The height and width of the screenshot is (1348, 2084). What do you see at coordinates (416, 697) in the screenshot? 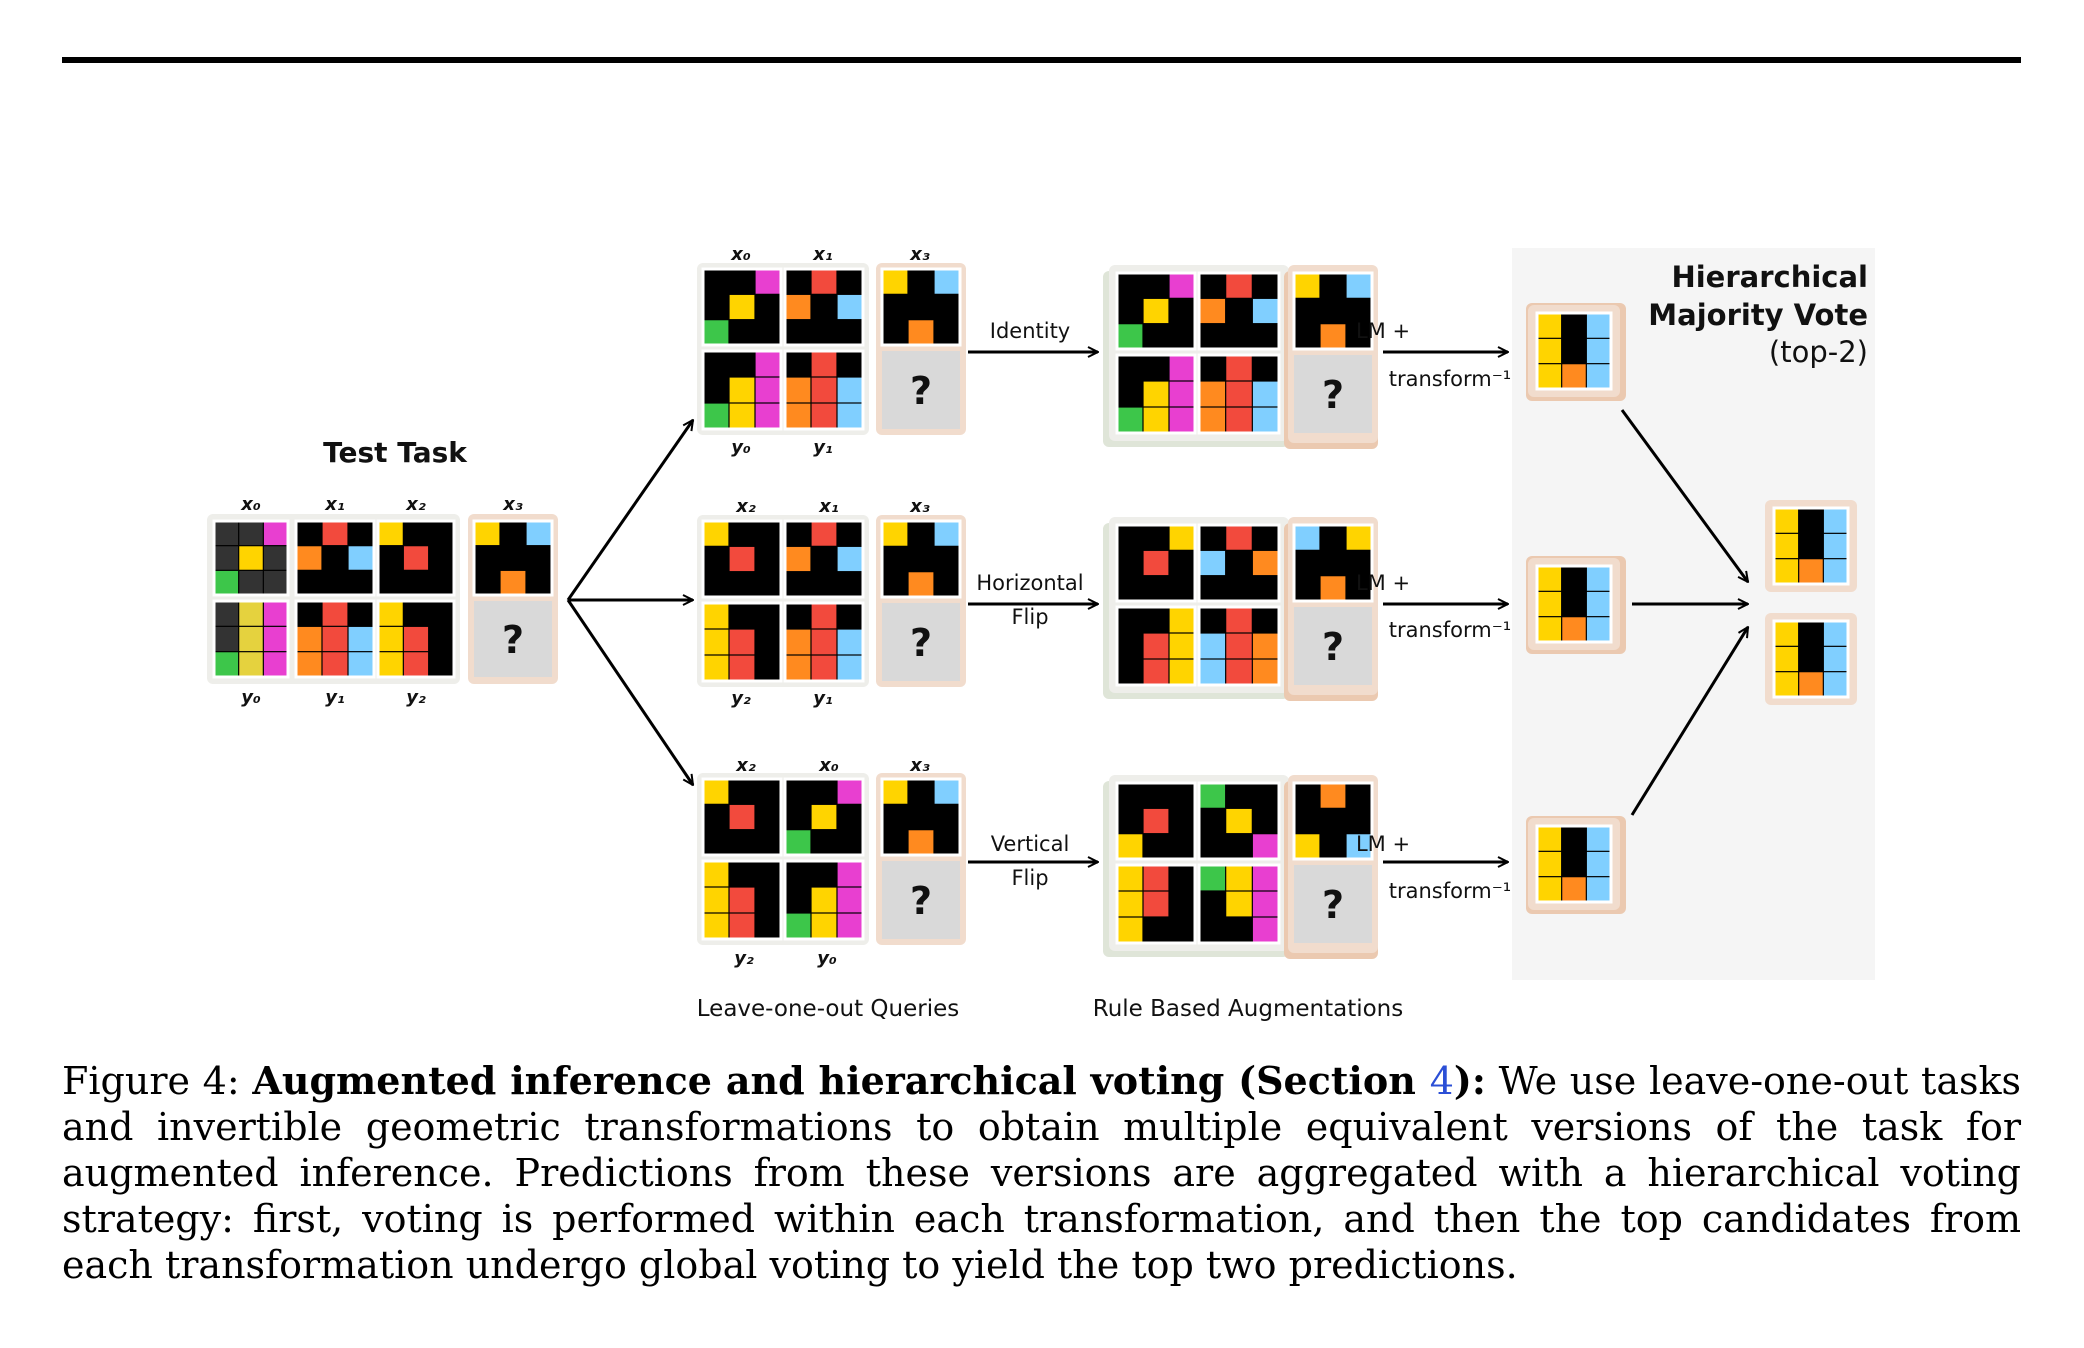
I see `test-y2-label: y₂` at bounding box center [416, 697].